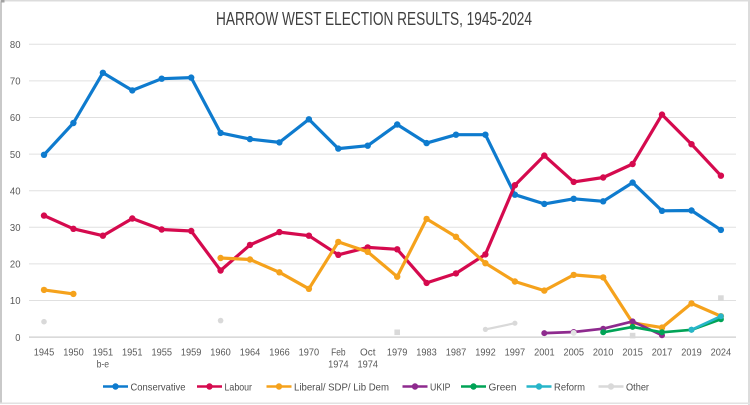  Describe the element at coordinates (239, 387) in the screenshot. I see `svg-text: Labour` at that location.